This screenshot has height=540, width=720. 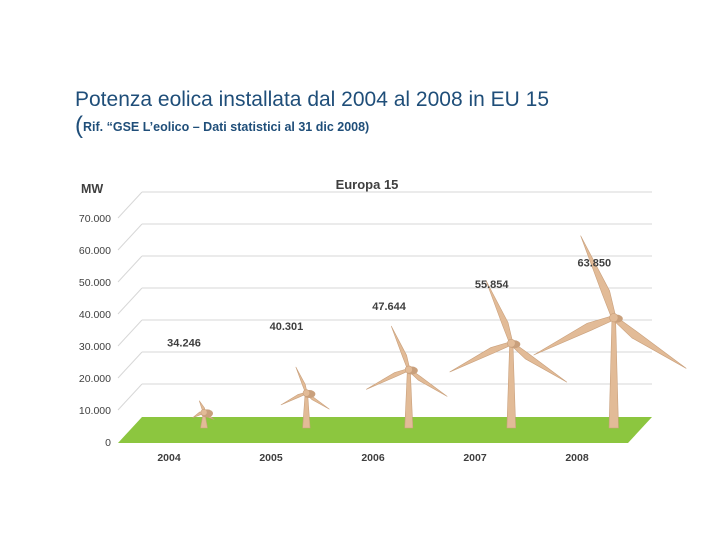 What do you see at coordinates (389, 307) in the screenshot?
I see `value-label: 47.644` at bounding box center [389, 307].